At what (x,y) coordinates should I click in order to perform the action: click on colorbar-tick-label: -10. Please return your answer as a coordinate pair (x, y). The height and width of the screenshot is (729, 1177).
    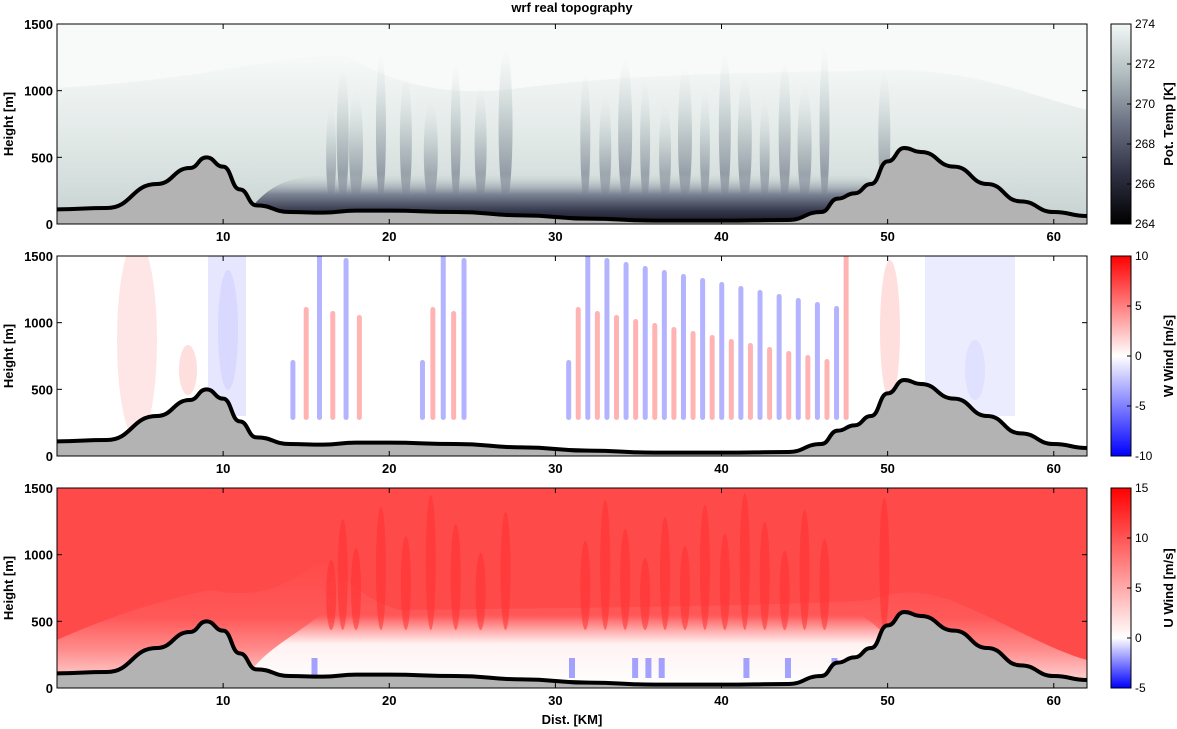
    Looking at the image, I should click on (1144, 456).